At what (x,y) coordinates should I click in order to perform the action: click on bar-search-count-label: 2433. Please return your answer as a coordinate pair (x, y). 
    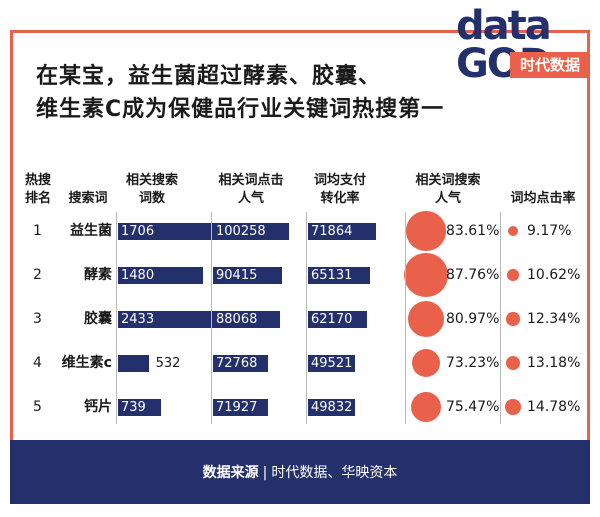
    Looking at the image, I should click on (138, 319).